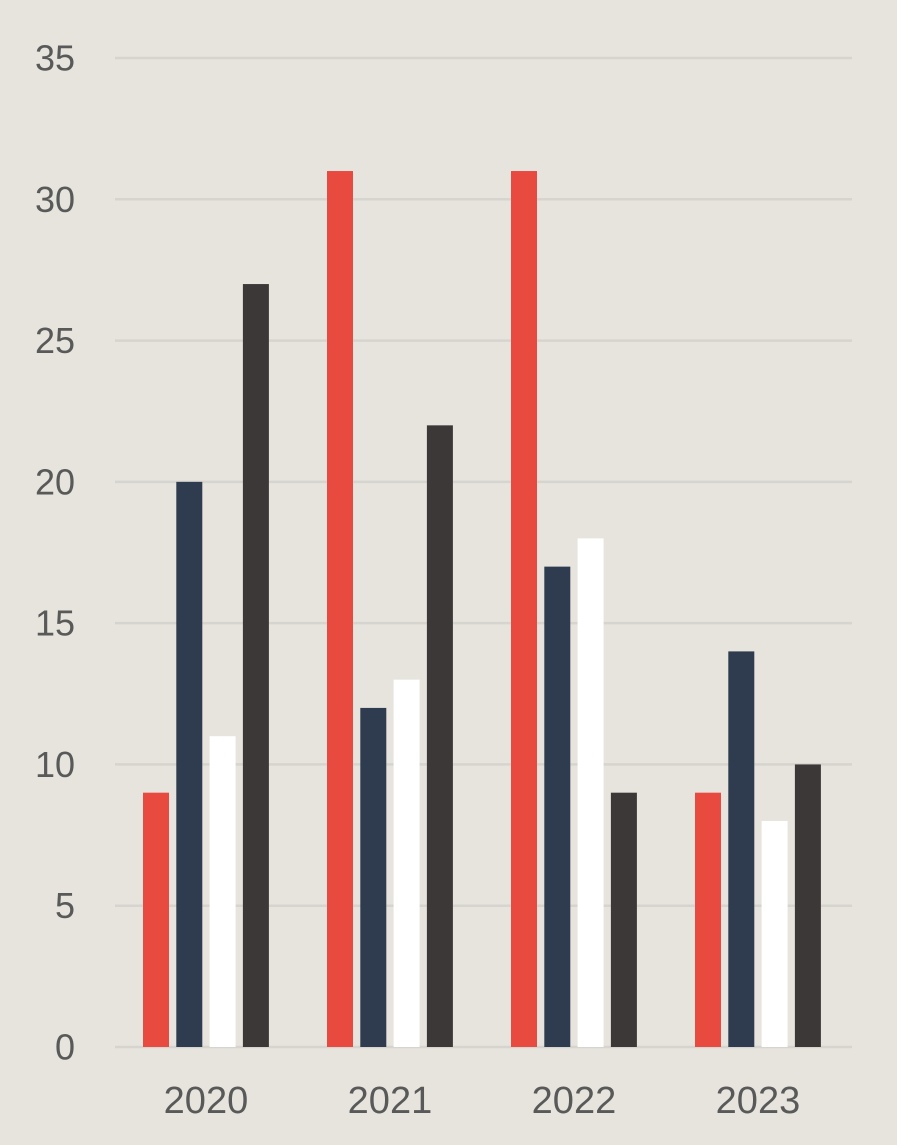  Describe the element at coordinates (390, 1101) in the screenshot. I see `x-category-label-2021: 2021` at that location.